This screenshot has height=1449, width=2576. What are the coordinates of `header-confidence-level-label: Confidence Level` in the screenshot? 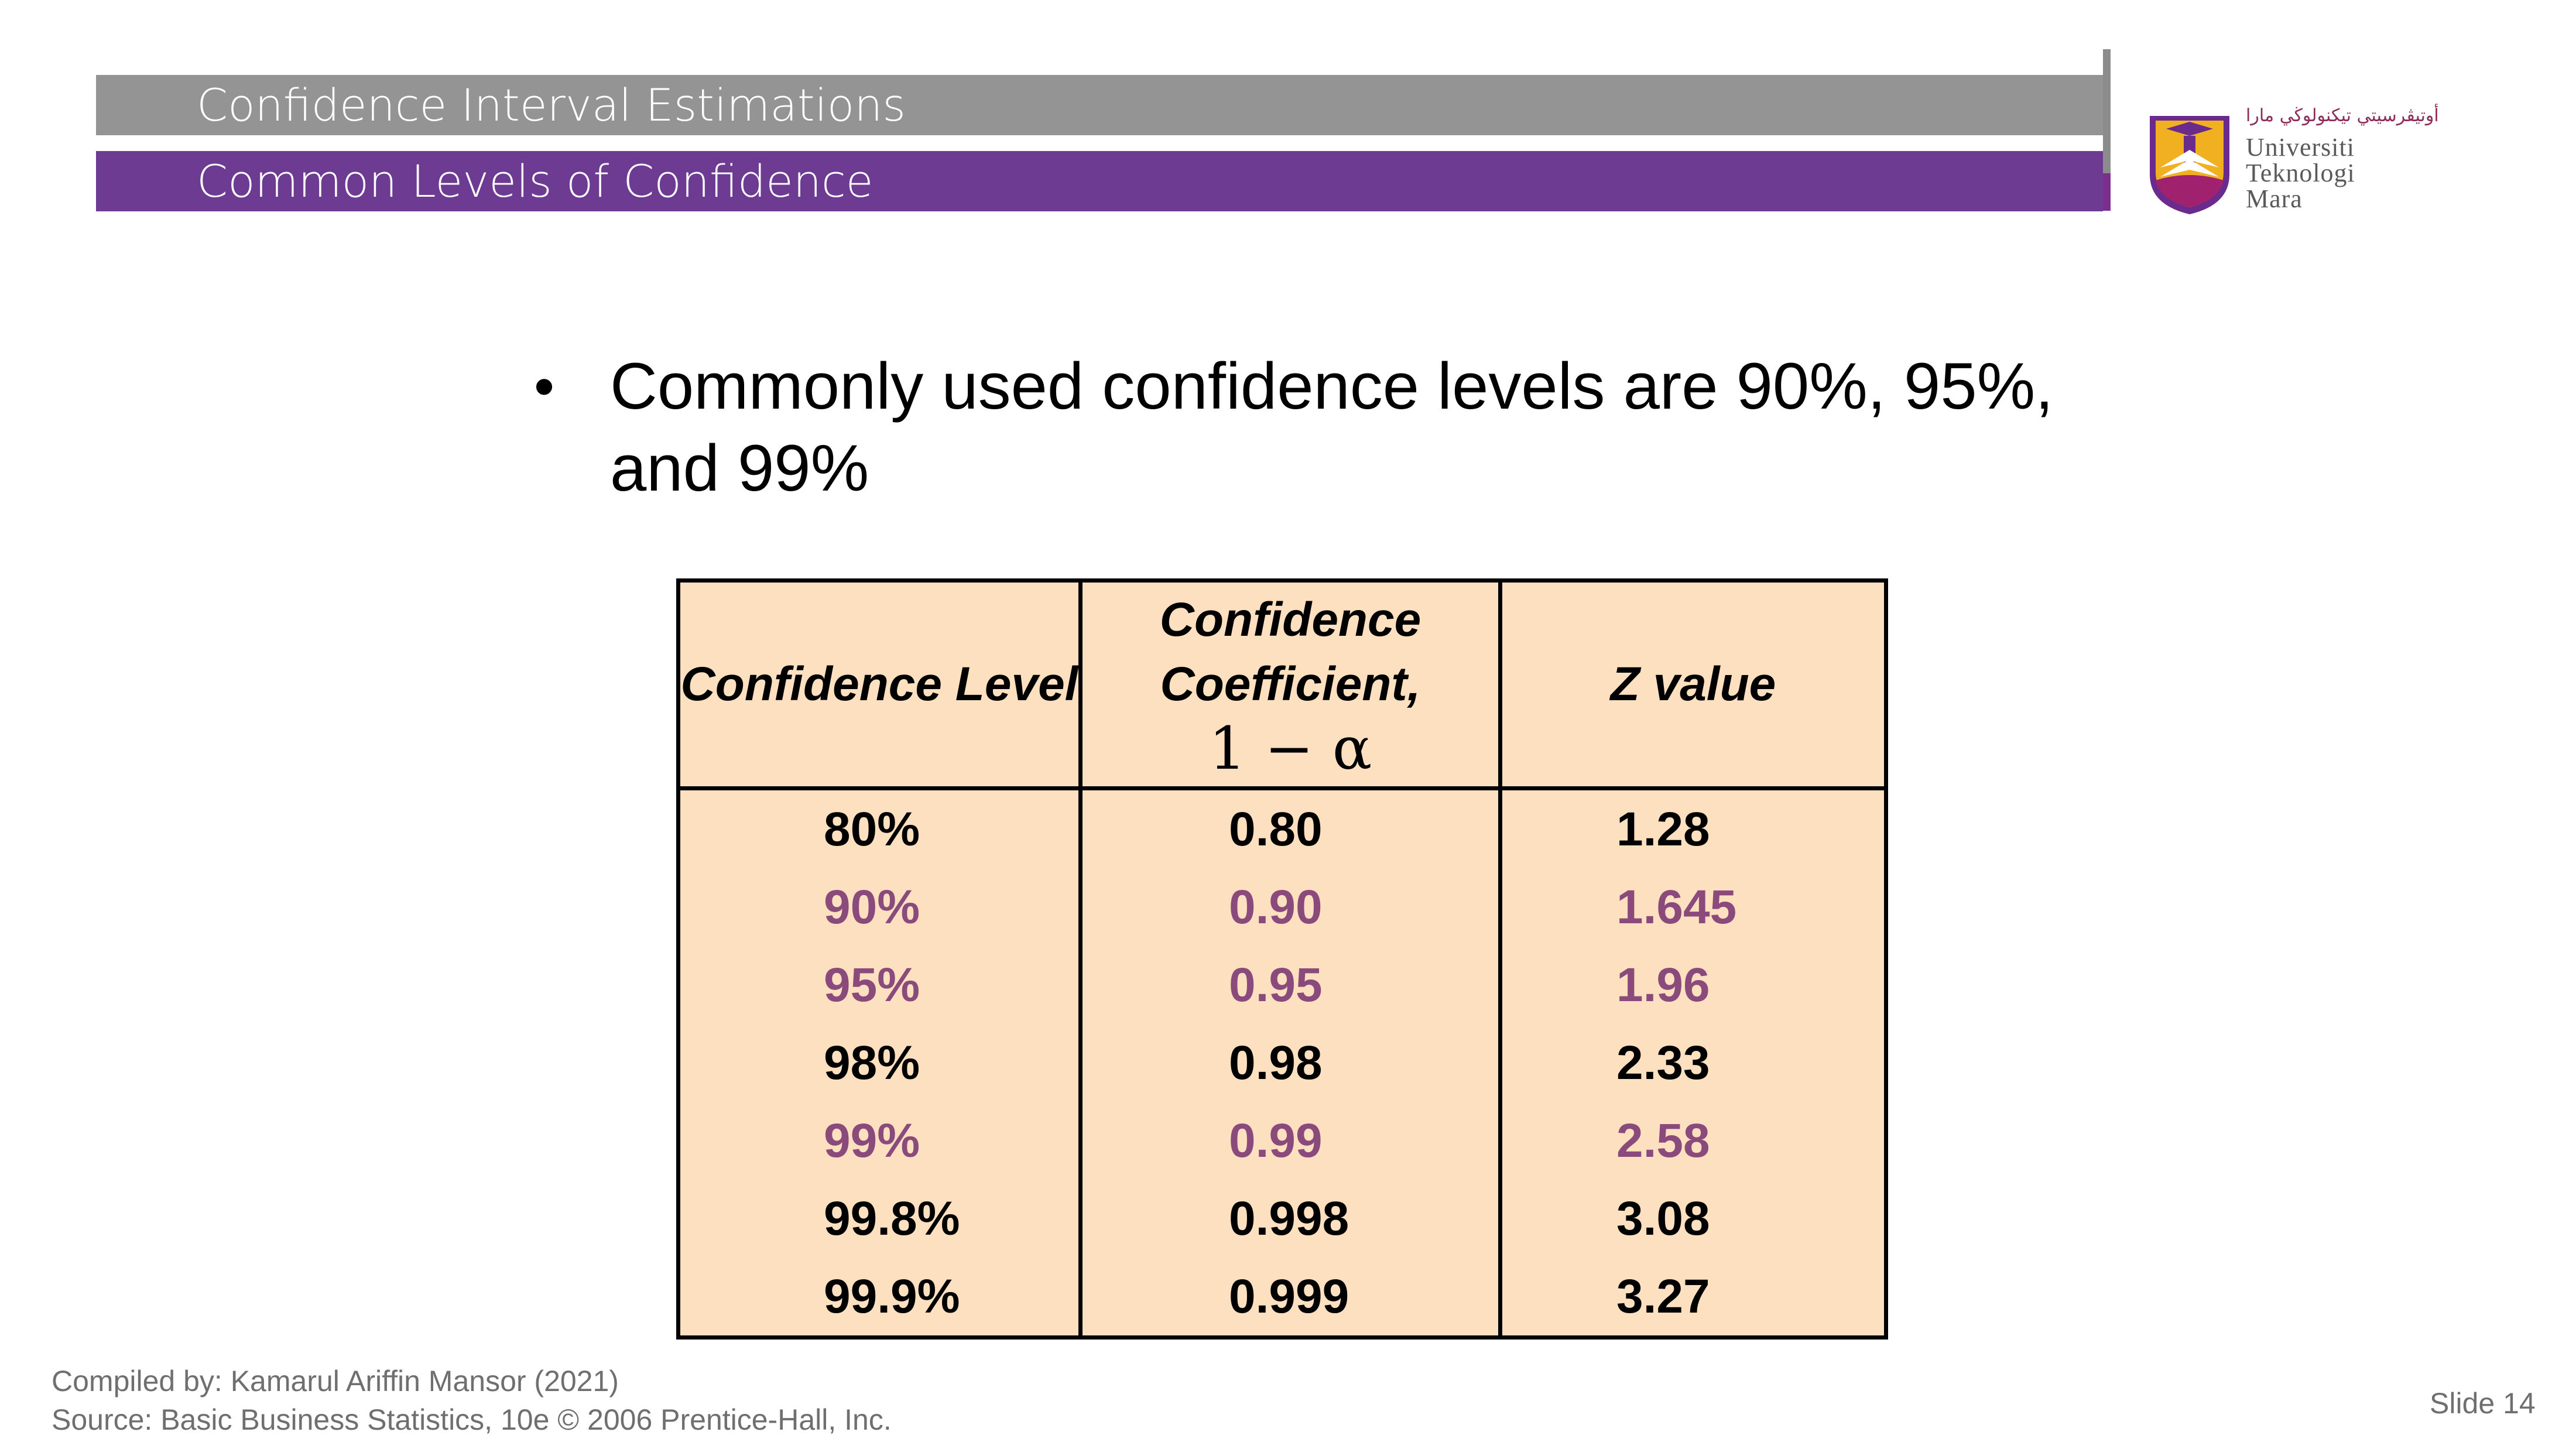 It's located at (879, 684).